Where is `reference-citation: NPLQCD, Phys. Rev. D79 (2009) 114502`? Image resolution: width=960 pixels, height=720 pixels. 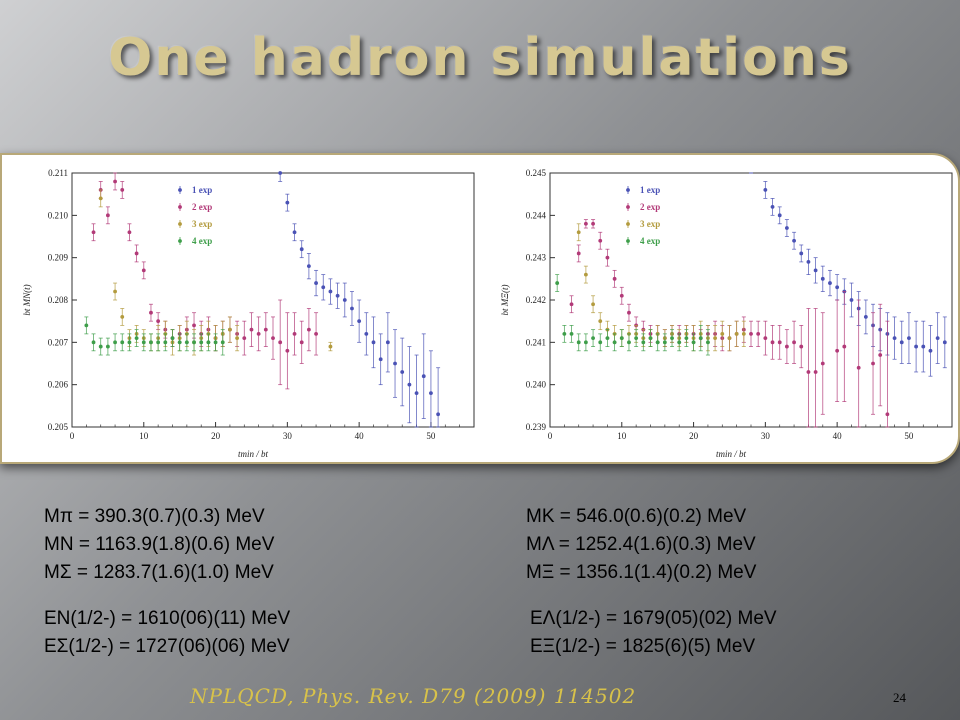
reference-citation: NPLQCD, Phys. Rev. D79 (2009) 114502 is located at coordinates (413, 696).